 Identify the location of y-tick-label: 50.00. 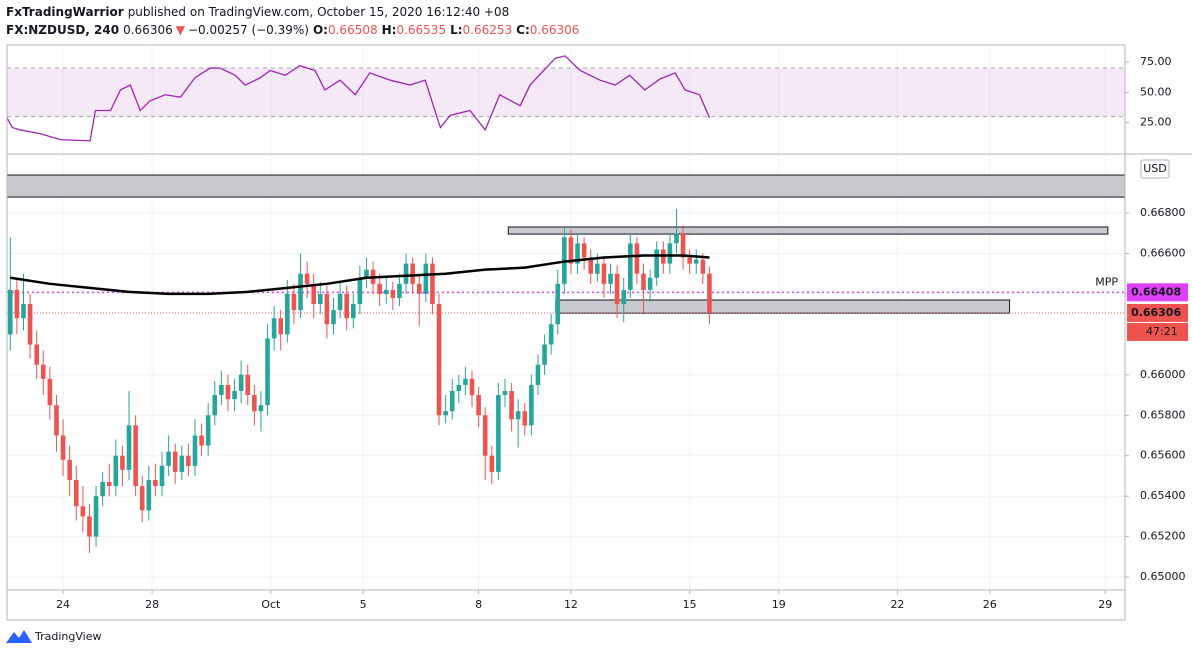
(1156, 91).